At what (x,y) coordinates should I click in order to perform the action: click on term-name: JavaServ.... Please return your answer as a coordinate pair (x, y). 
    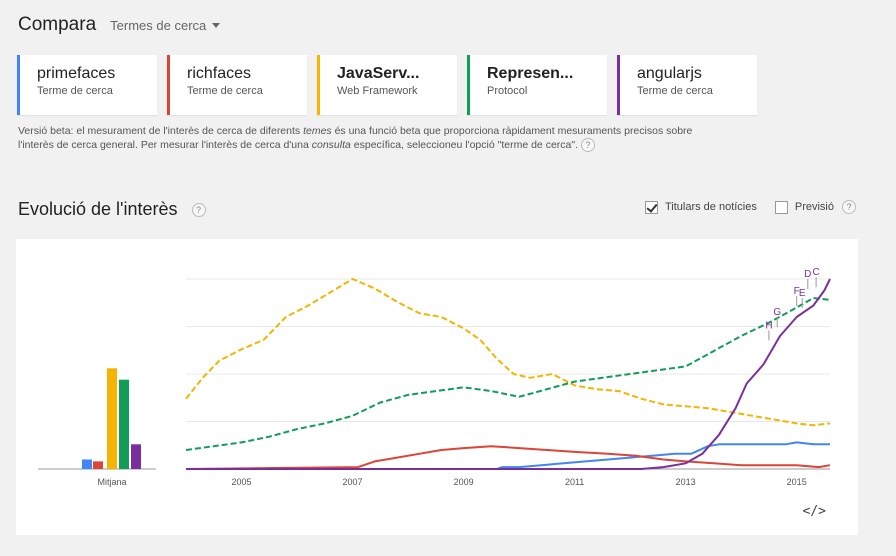
    Looking at the image, I should click on (378, 73).